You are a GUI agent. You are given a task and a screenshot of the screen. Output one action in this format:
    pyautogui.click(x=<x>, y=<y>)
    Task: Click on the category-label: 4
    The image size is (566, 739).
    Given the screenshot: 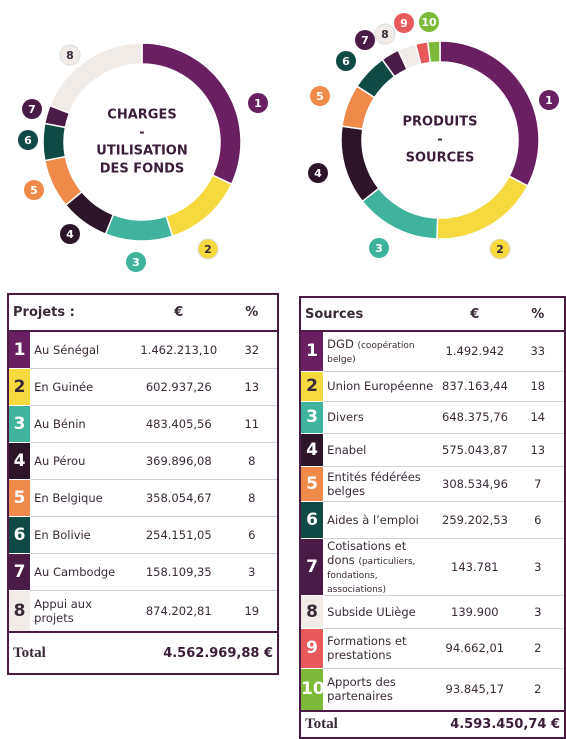 What is the action you would take?
    pyautogui.click(x=70, y=234)
    